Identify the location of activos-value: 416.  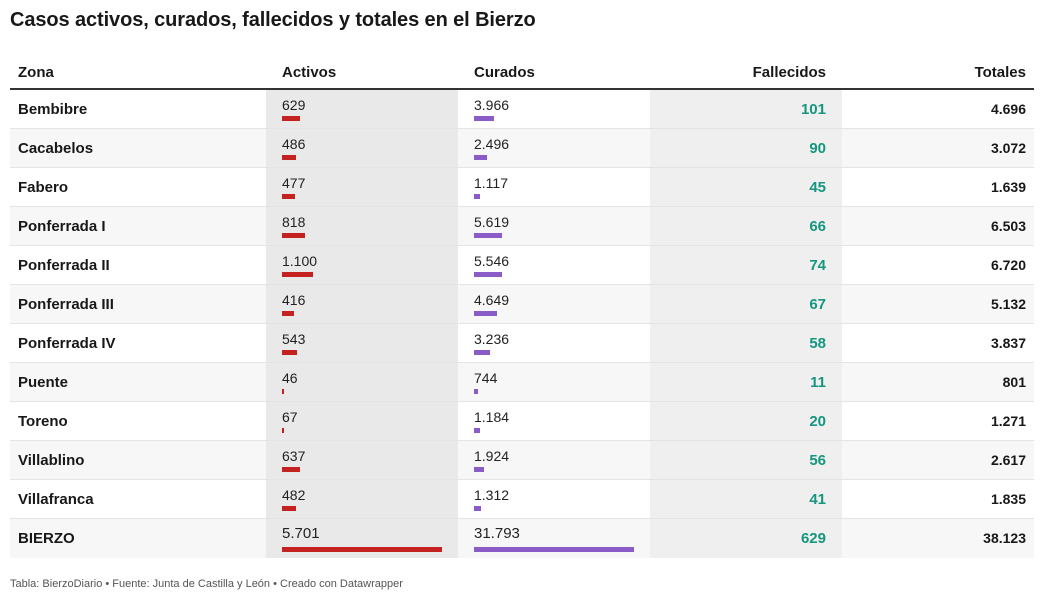
(294, 300).